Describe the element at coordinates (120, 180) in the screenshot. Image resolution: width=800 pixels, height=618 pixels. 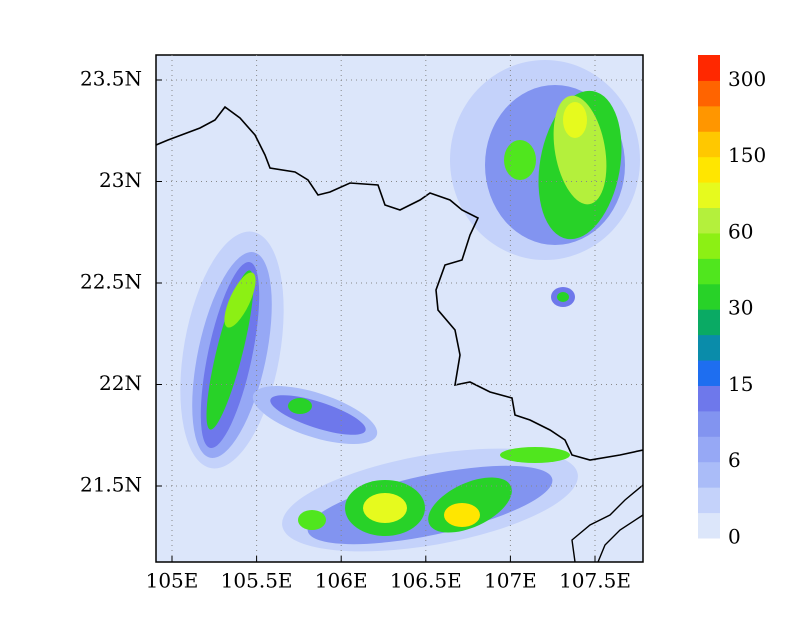
I see `y-tick-label: 23N` at that location.